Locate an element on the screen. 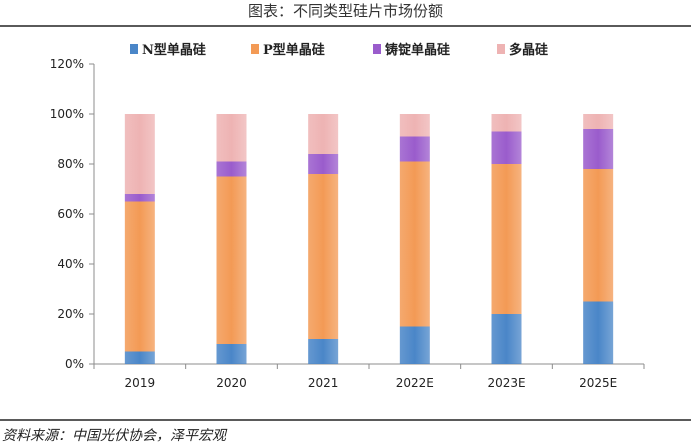  y-tick-label: 120% is located at coordinates (67, 64).